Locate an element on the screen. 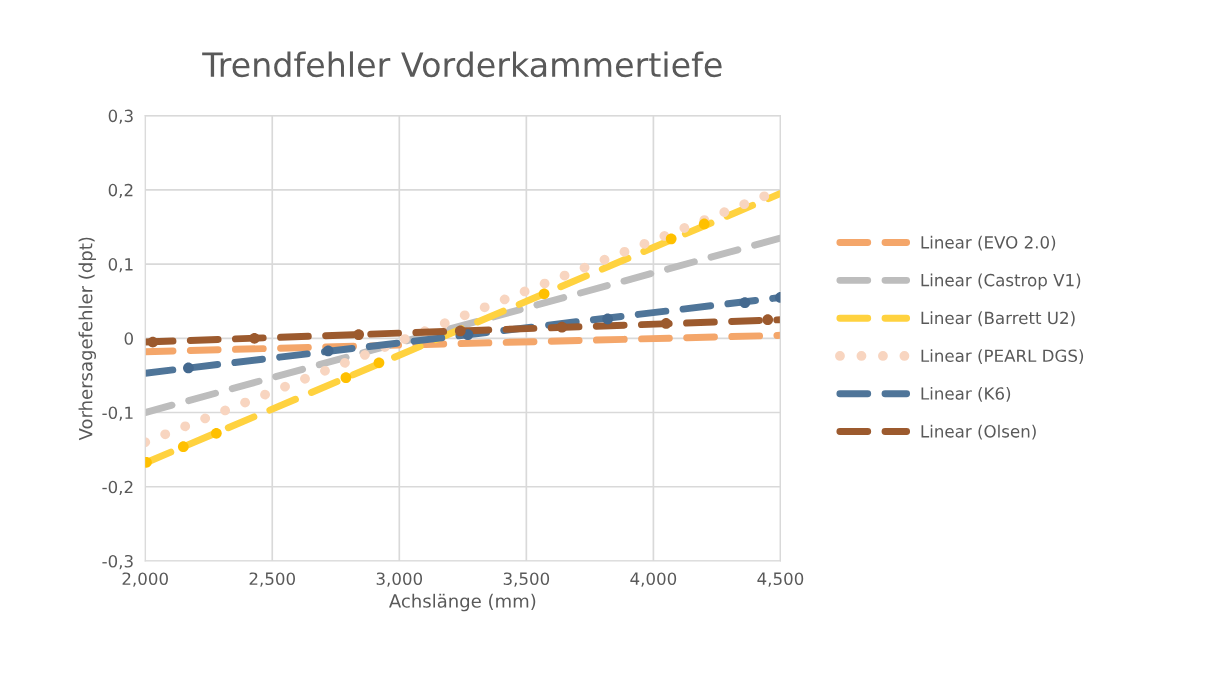 The image size is (1210, 680). y-tick-label: -0,3 is located at coordinates (117, 562).